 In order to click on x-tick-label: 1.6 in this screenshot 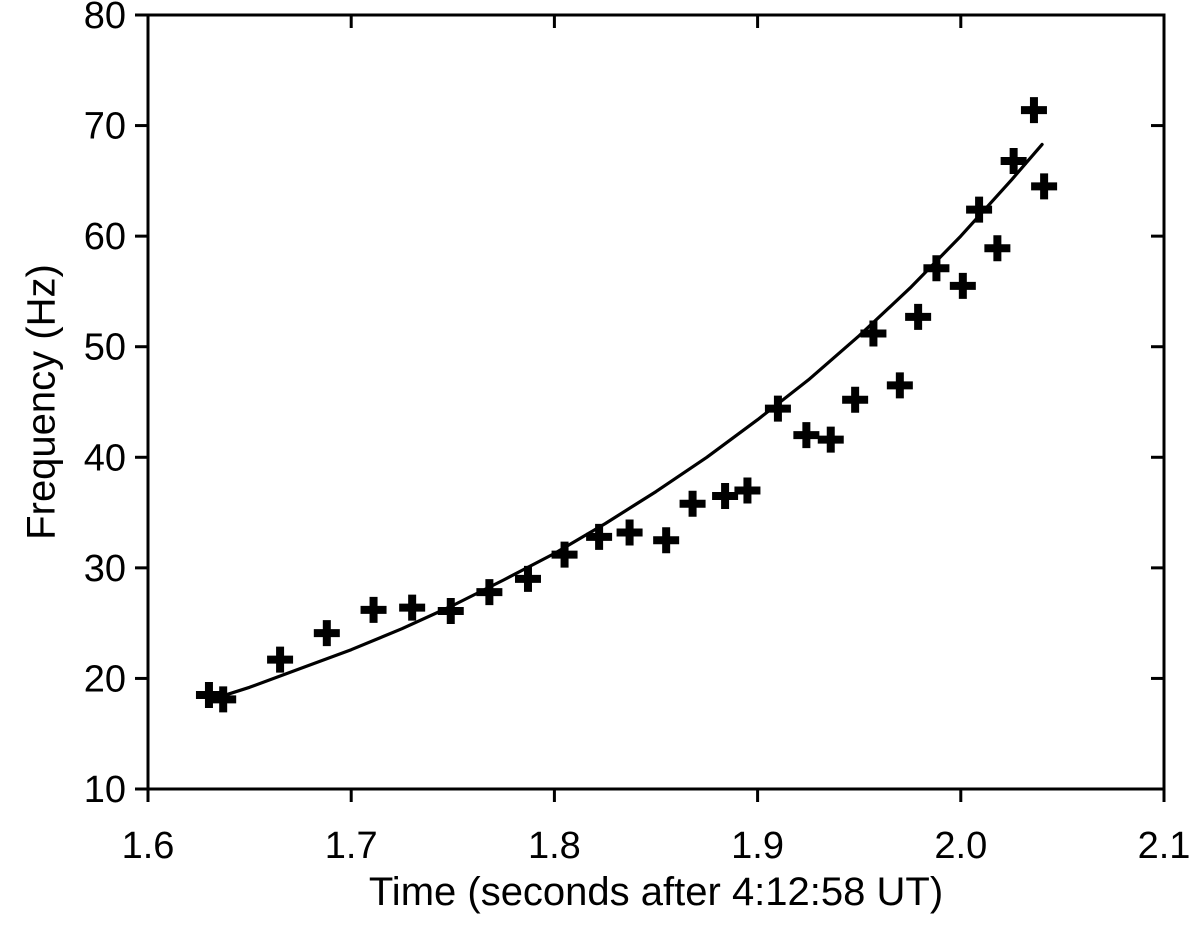, I will do `click(148, 846)`.